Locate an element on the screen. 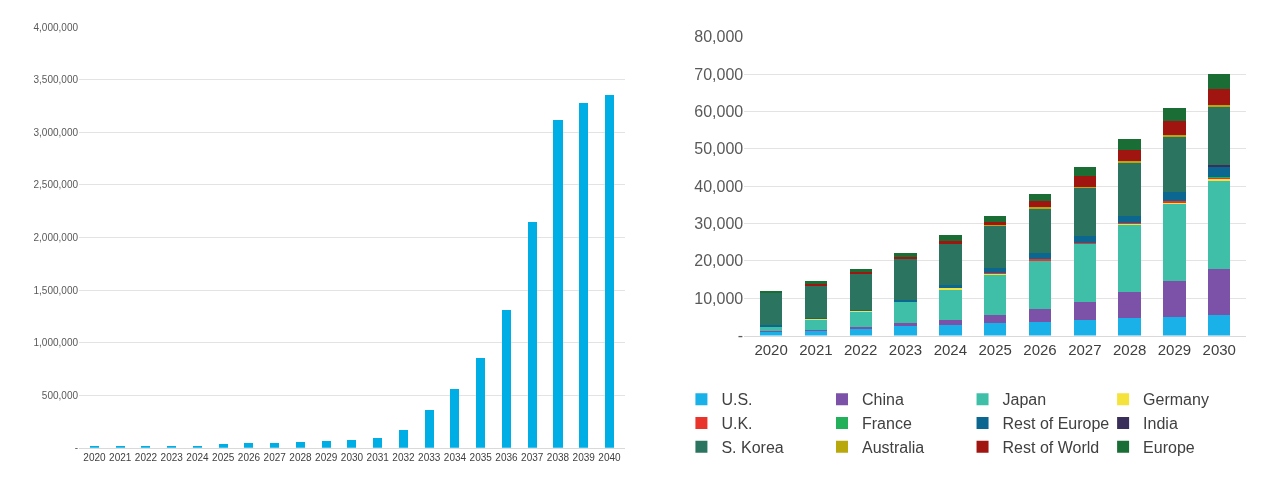  y-tick-label: 60,000 is located at coordinates (719, 111).